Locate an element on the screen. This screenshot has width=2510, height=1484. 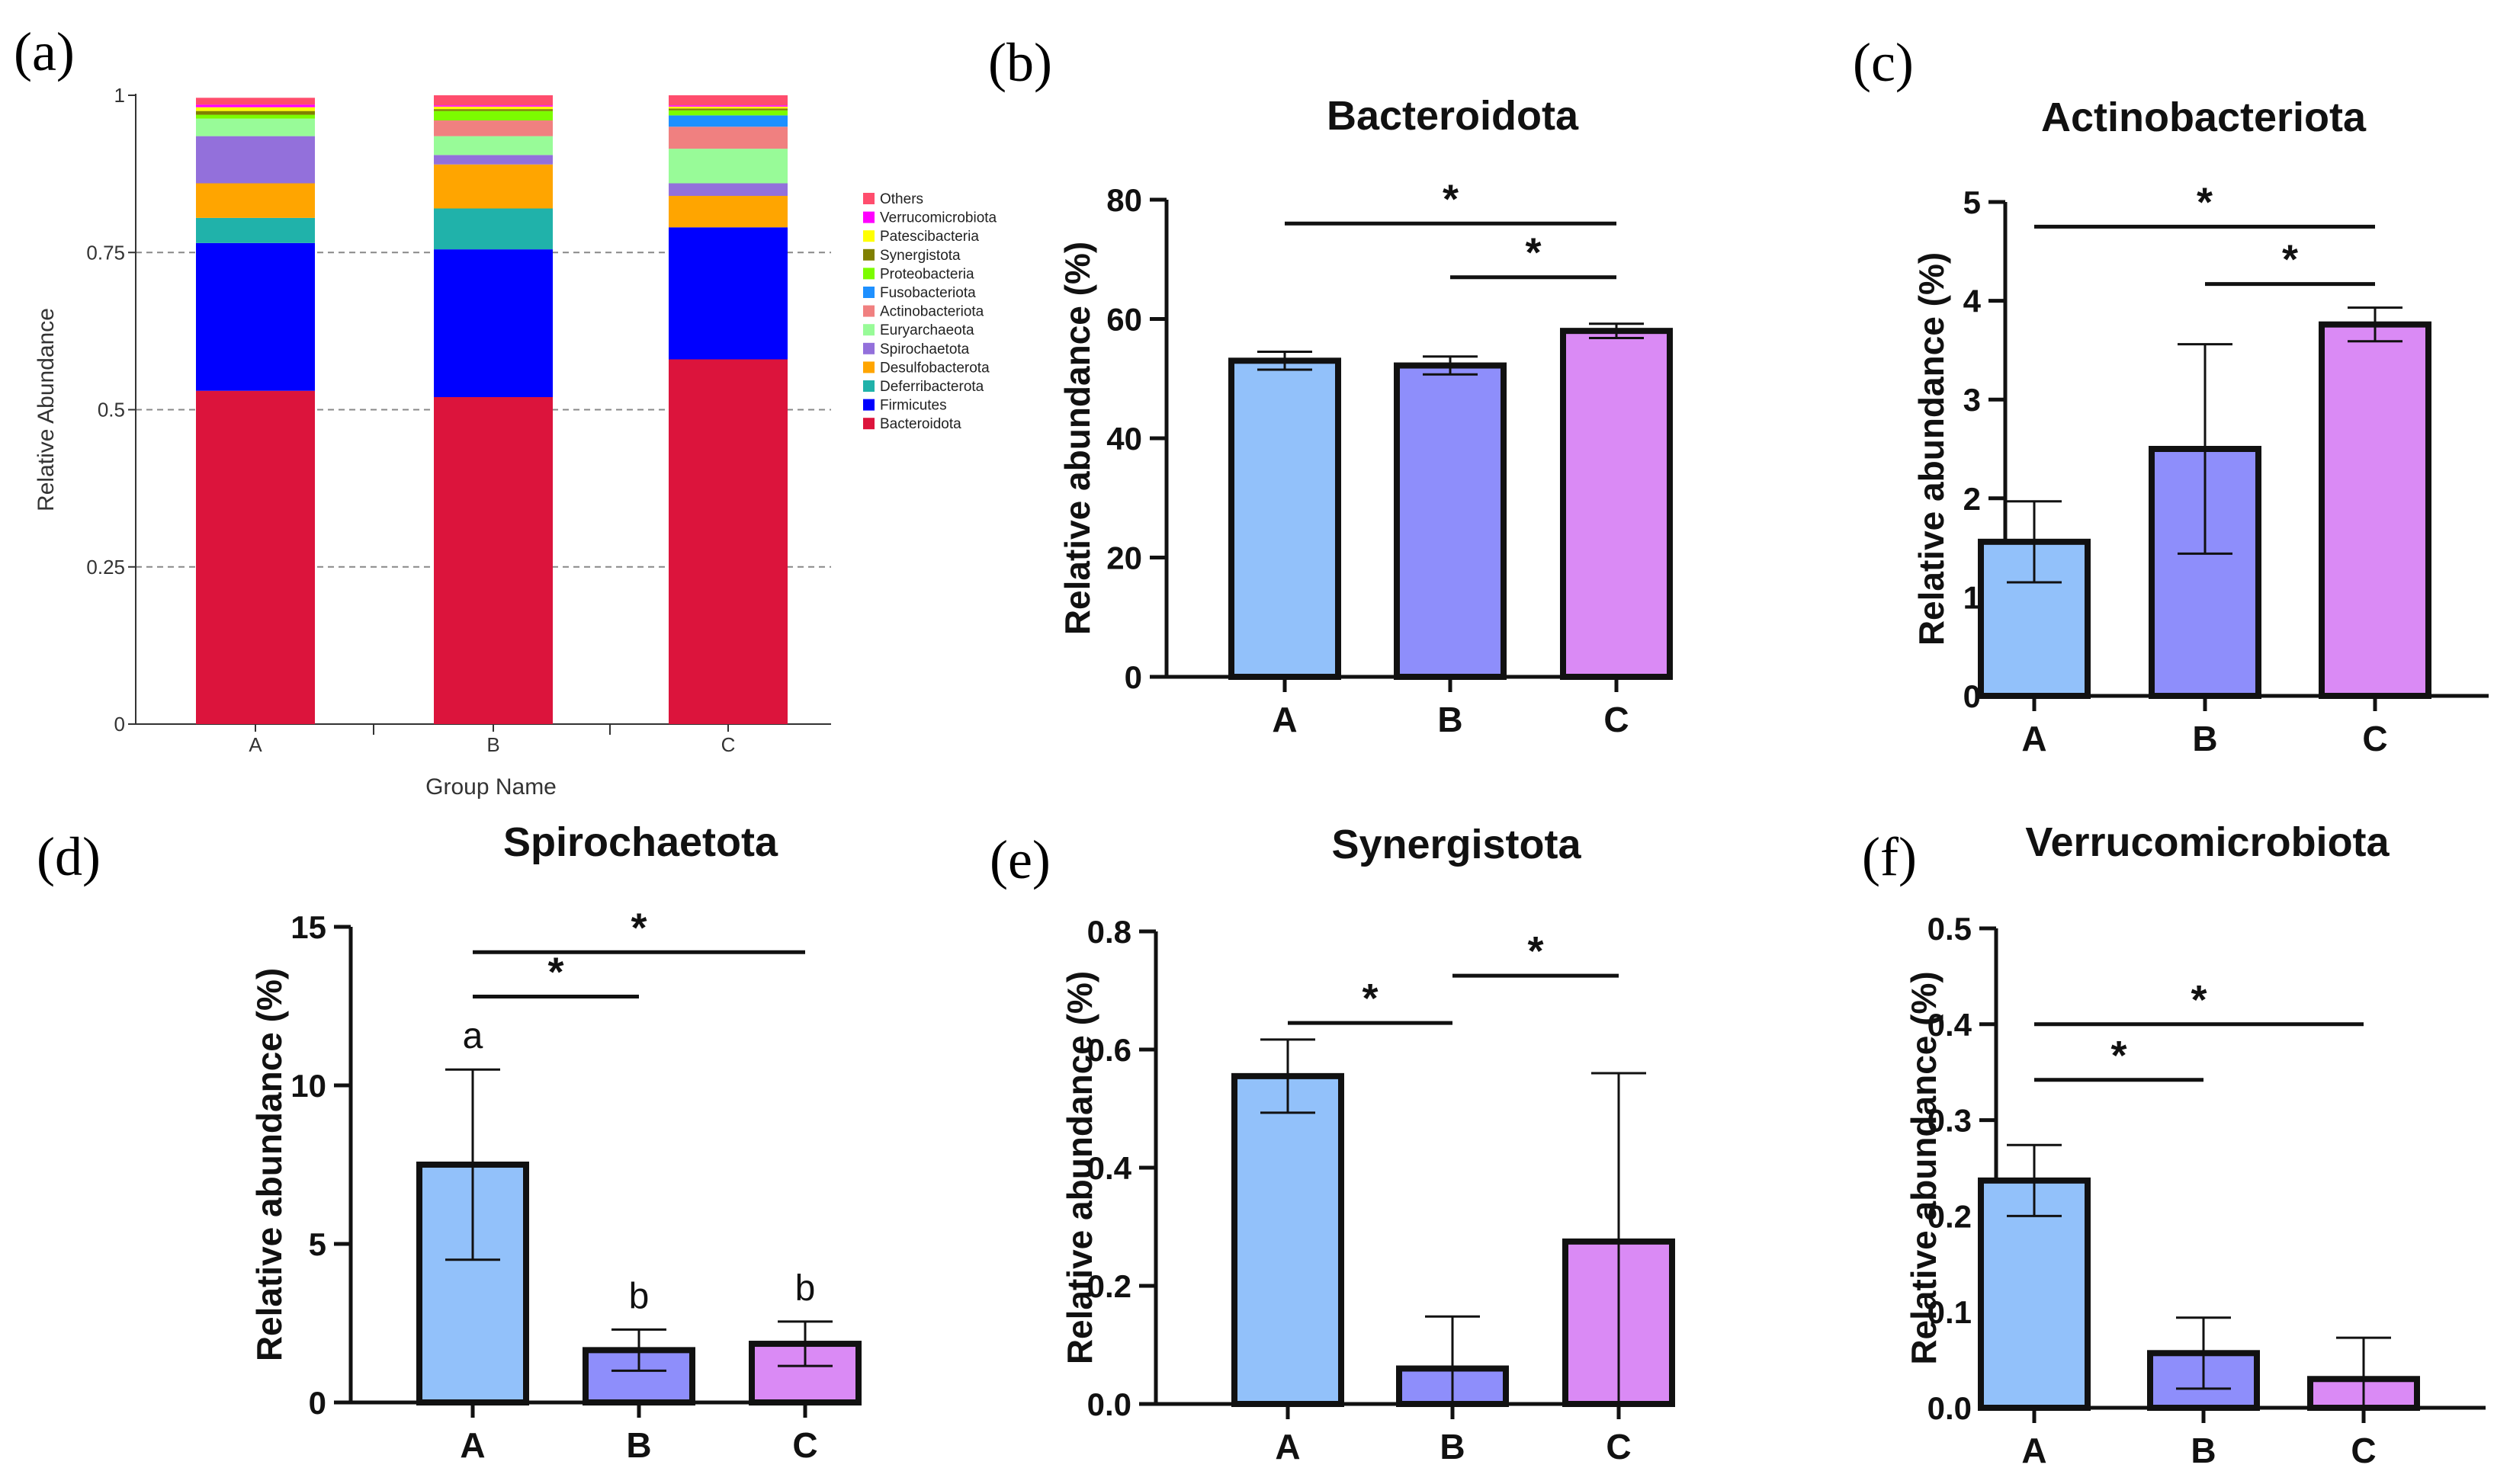
y-tick-label: 4 is located at coordinates (1972, 301).